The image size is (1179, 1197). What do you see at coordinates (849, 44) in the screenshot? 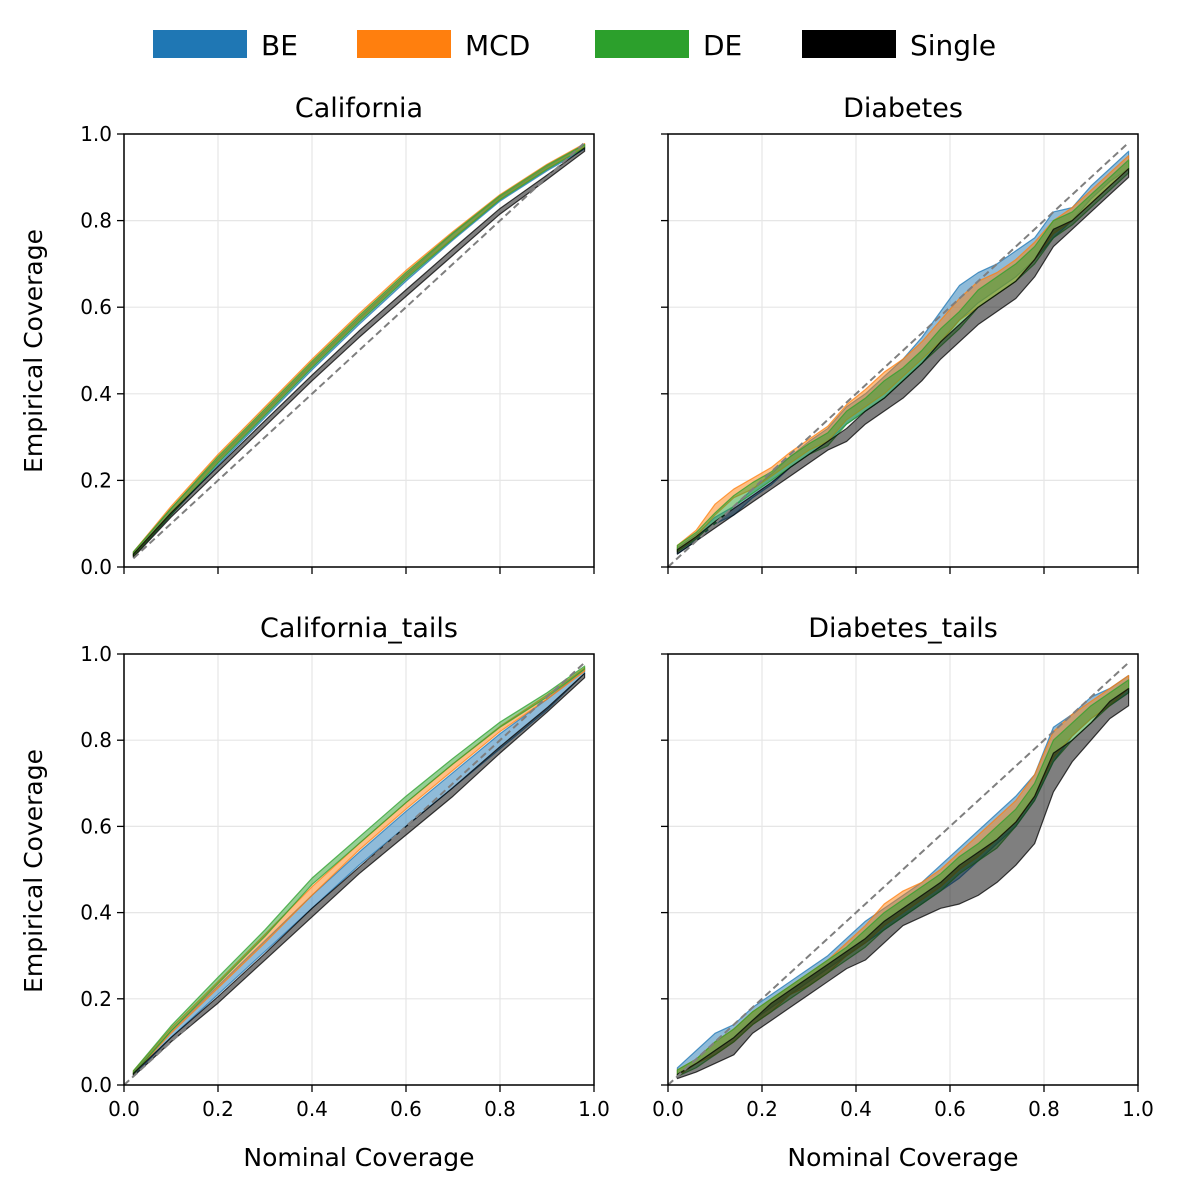
I see `legend-swatch-single` at bounding box center [849, 44].